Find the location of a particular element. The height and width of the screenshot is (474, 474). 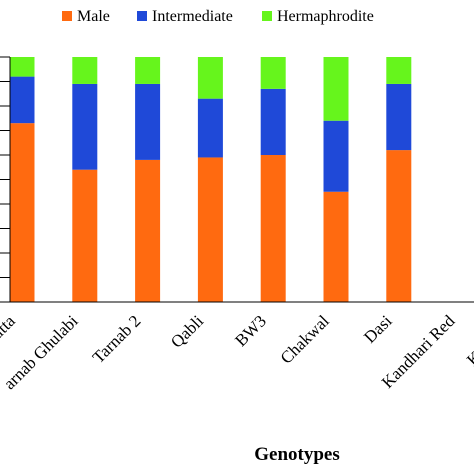

x-axis-title: Genotypes is located at coordinates (297, 454).